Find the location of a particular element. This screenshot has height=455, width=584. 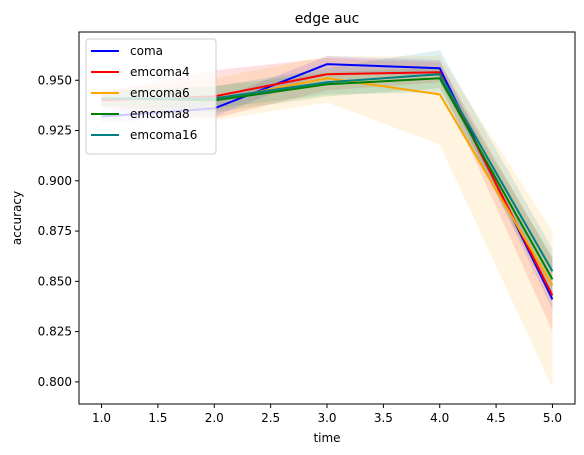

legend-label-emcoma4: emcoma4 is located at coordinates (160, 72).